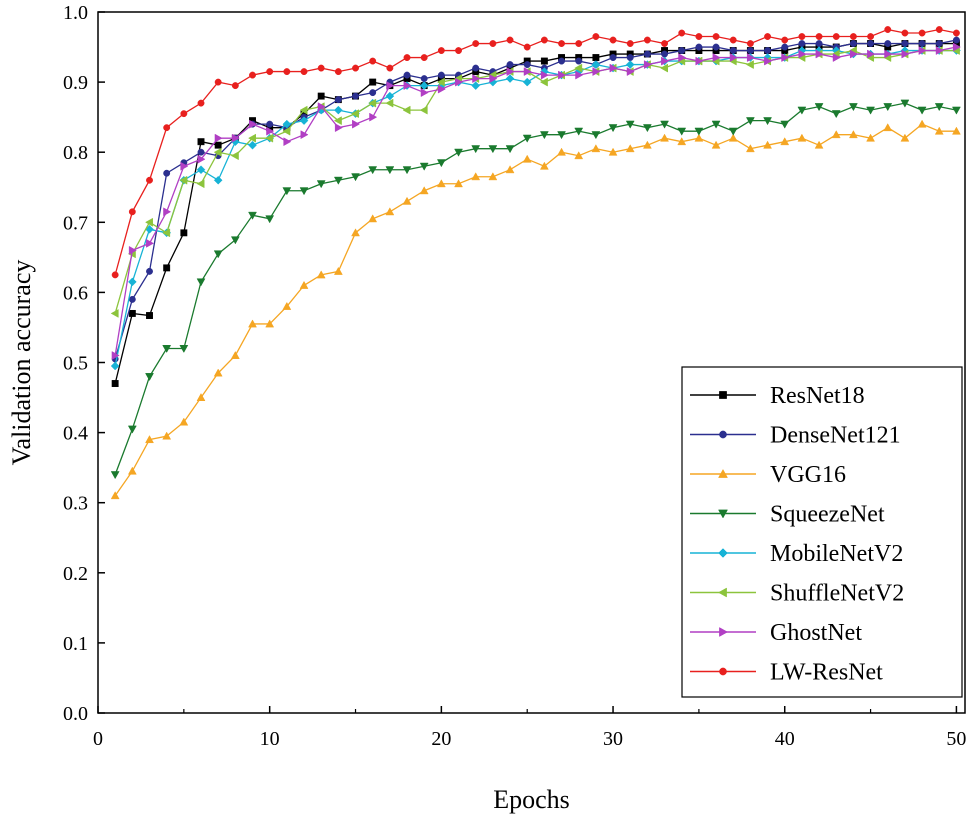 Image resolution: width=975 pixels, height=823 pixels. Describe the element at coordinates (808, 475) in the screenshot. I see `legend-label: VGG16` at that location.